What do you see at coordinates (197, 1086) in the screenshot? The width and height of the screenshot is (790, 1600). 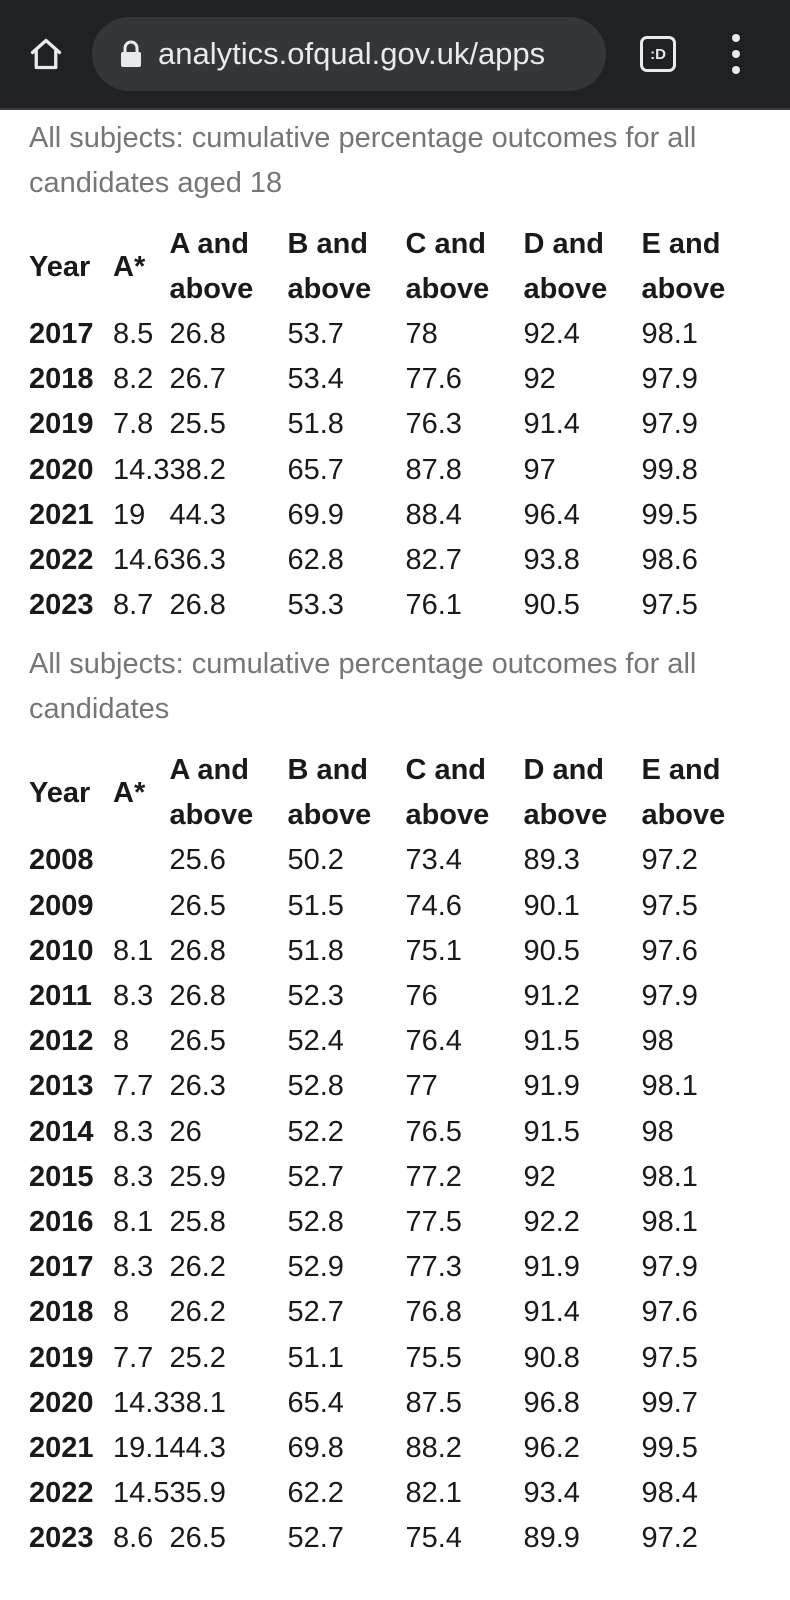 I see `value-cell: 26.3` at bounding box center [197, 1086].